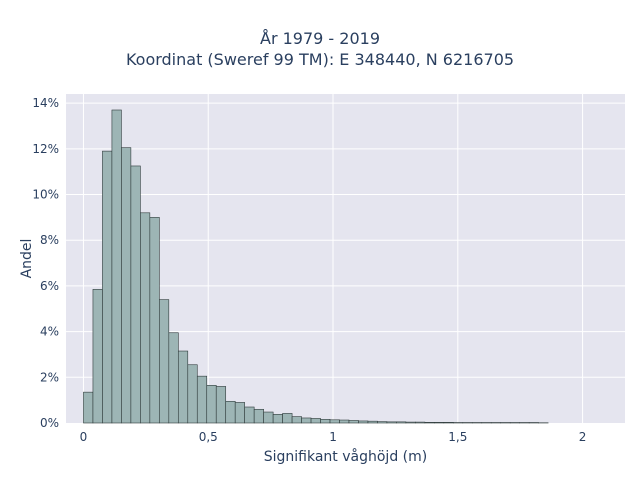  Describe the element at coordinates (27, 259) in the screenshot. I see `y-axis-title: Andel` at that location.